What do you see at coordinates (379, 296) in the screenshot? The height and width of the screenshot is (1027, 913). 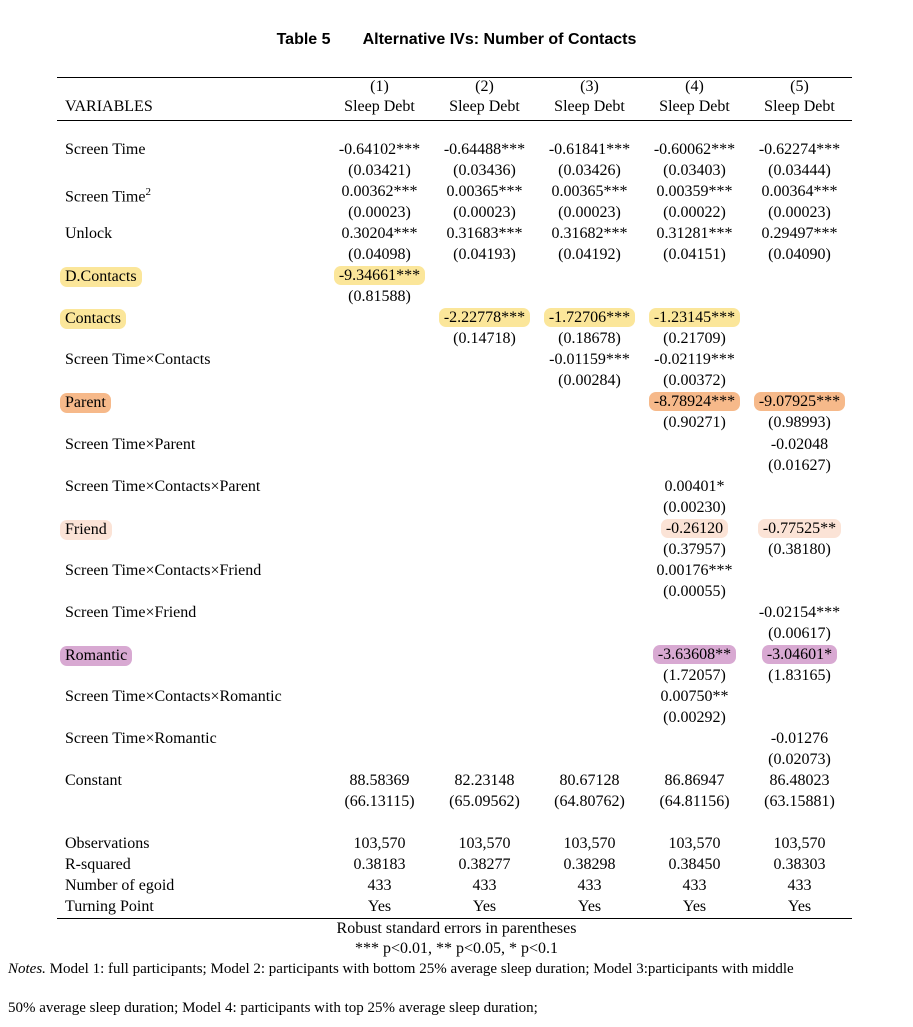 I see `se-cell: (0.81588)` at bounding box center [379, 296].